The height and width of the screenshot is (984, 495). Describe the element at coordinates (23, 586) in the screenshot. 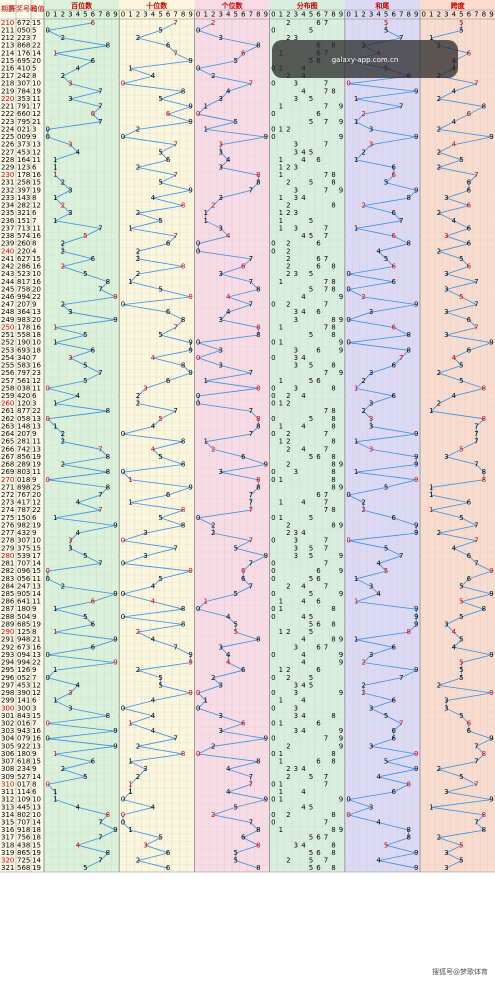

I see `number: 247` at that location.